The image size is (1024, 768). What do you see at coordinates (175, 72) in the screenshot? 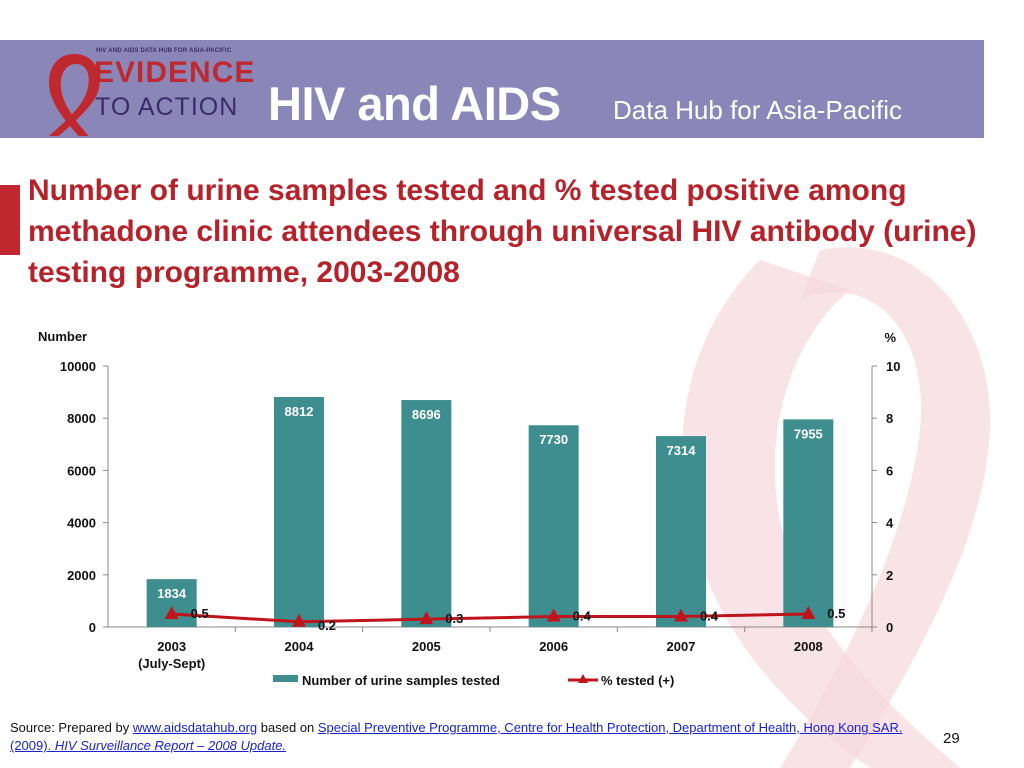
I see `logo-evidence-text: EVIDENCE` at bounding box center [175, 72].